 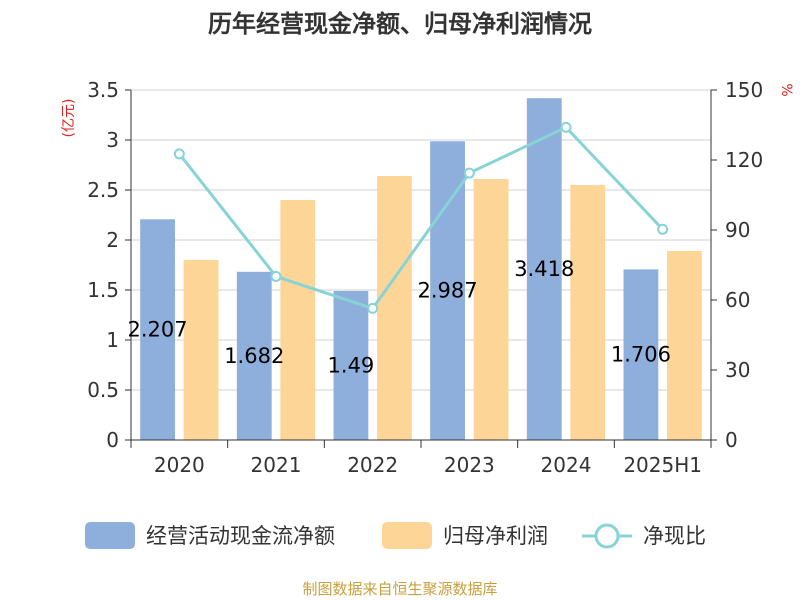 I want to click on legend: 经营活动现金流净额 归母净利润 净现比, so click(x=395, y=535).